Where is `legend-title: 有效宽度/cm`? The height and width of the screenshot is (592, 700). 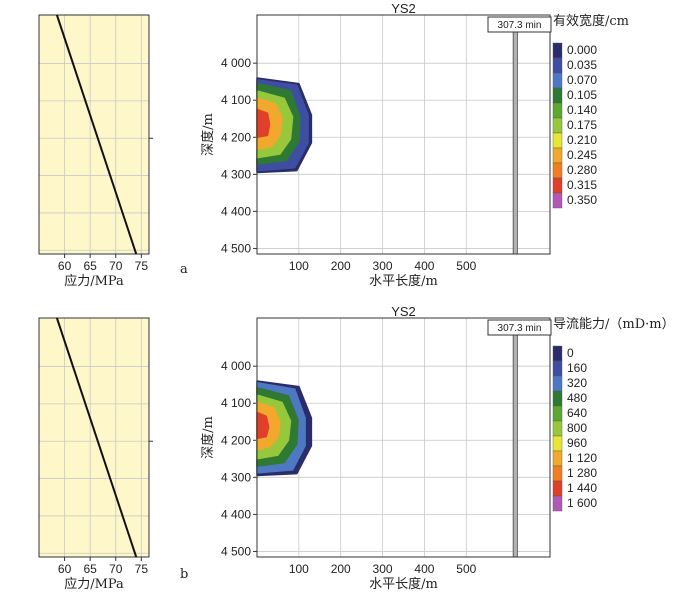
legend-title: 有效宽度/cm is located at coordinates (591, 21).